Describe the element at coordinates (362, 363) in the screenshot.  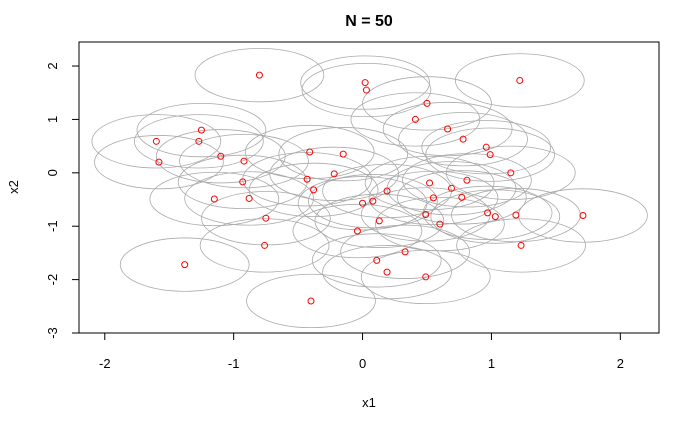
I see `x-tick-label-2: 0` at that location.